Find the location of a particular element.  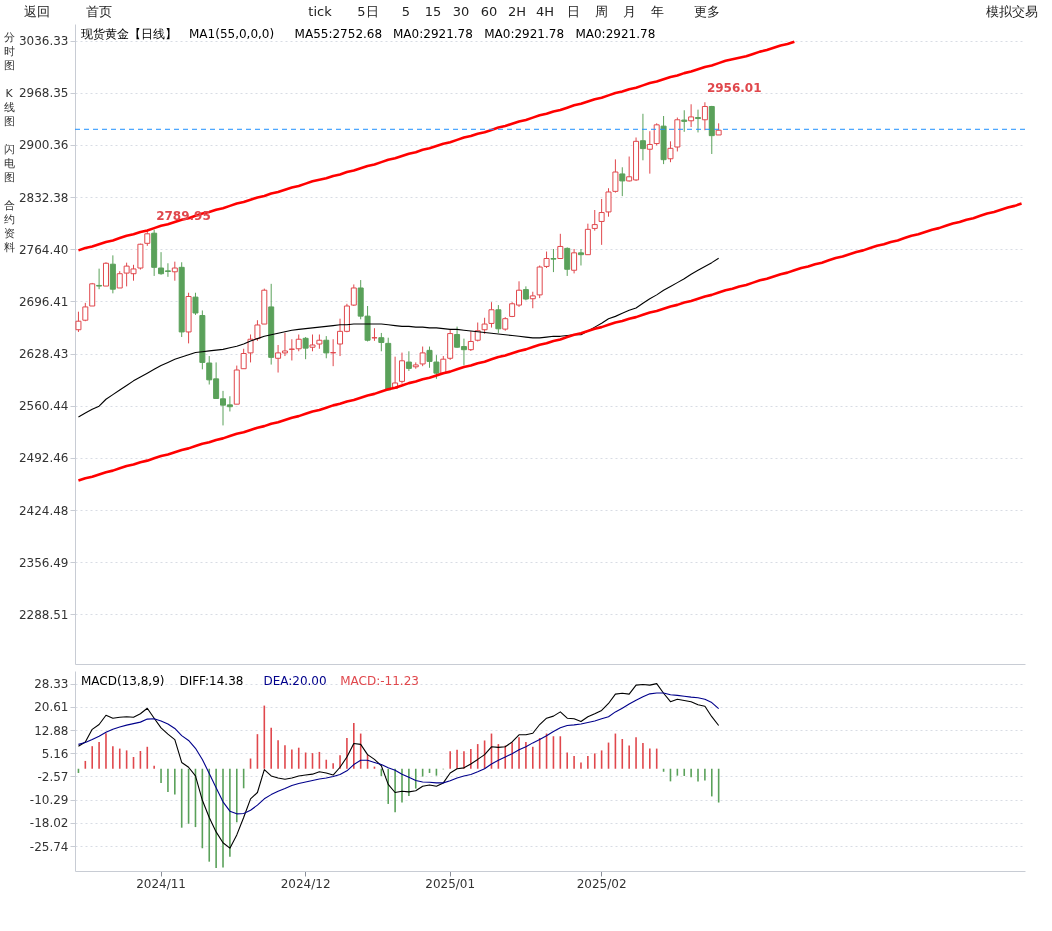

y-tick-label: 2696.41 is located at coordinates (43, 301).